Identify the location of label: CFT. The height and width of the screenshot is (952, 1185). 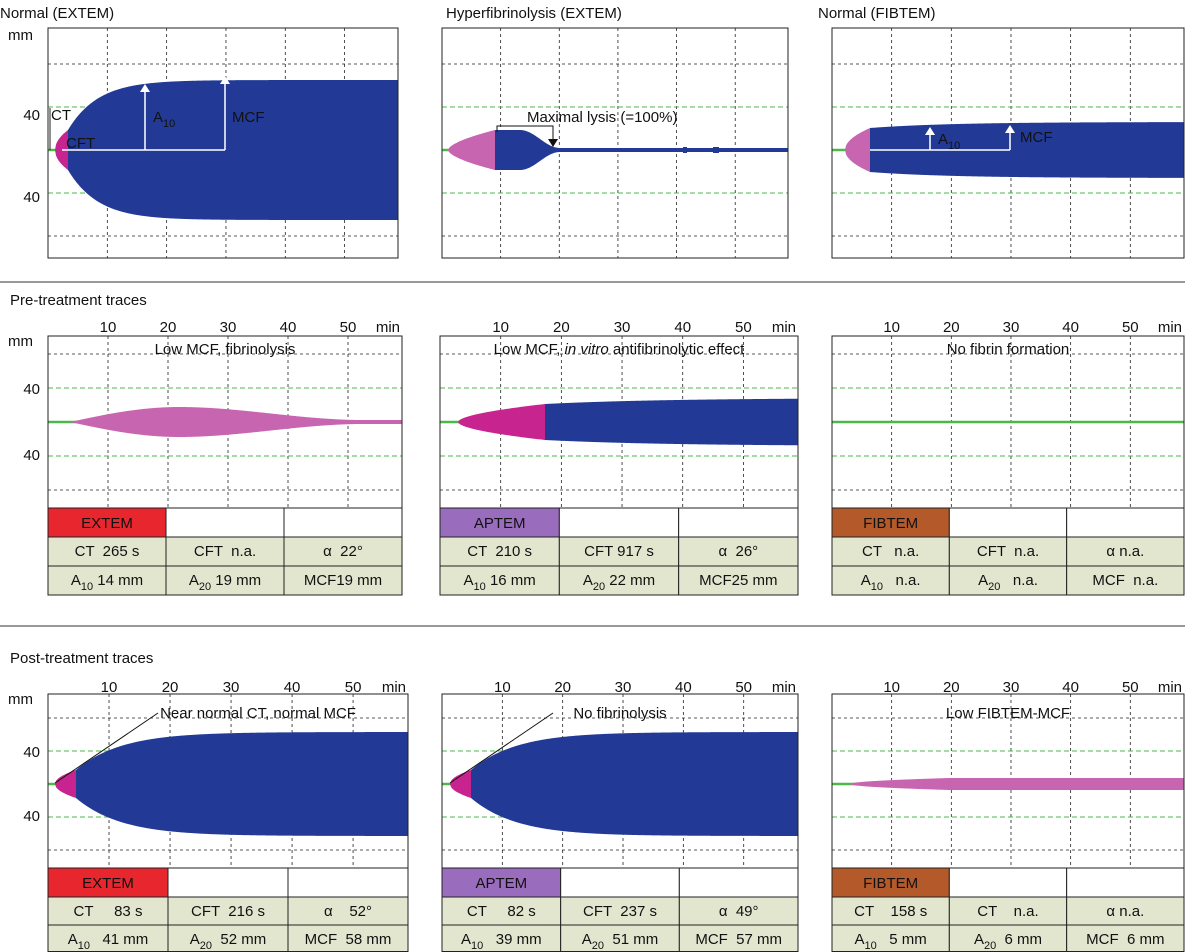
(80, 143).